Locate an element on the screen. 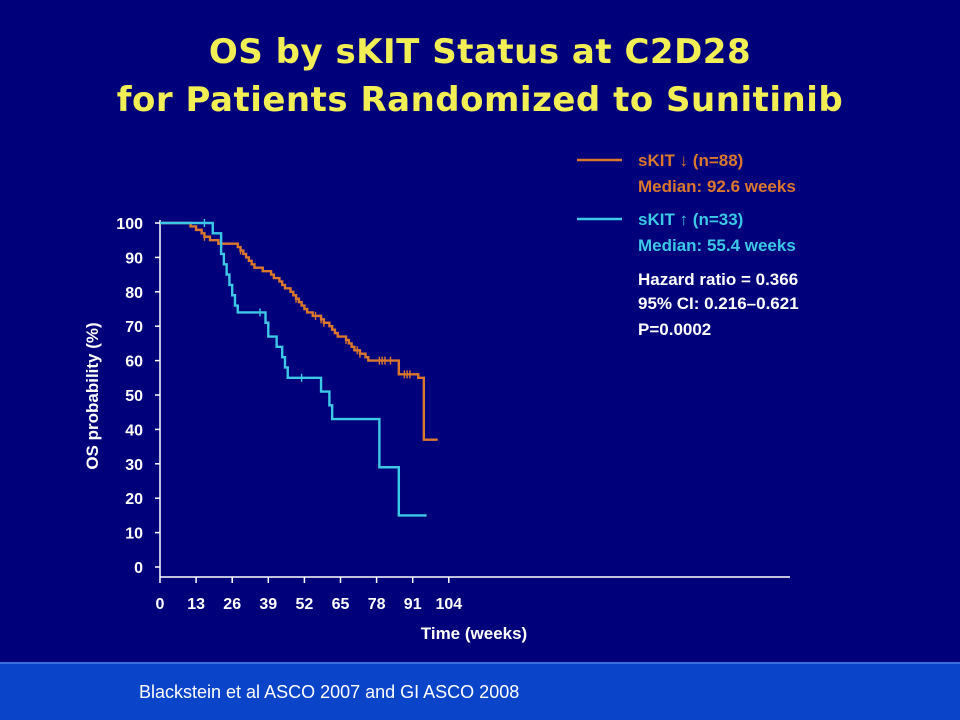  y-tick-label: 90 is located at coordinates (134, 258).